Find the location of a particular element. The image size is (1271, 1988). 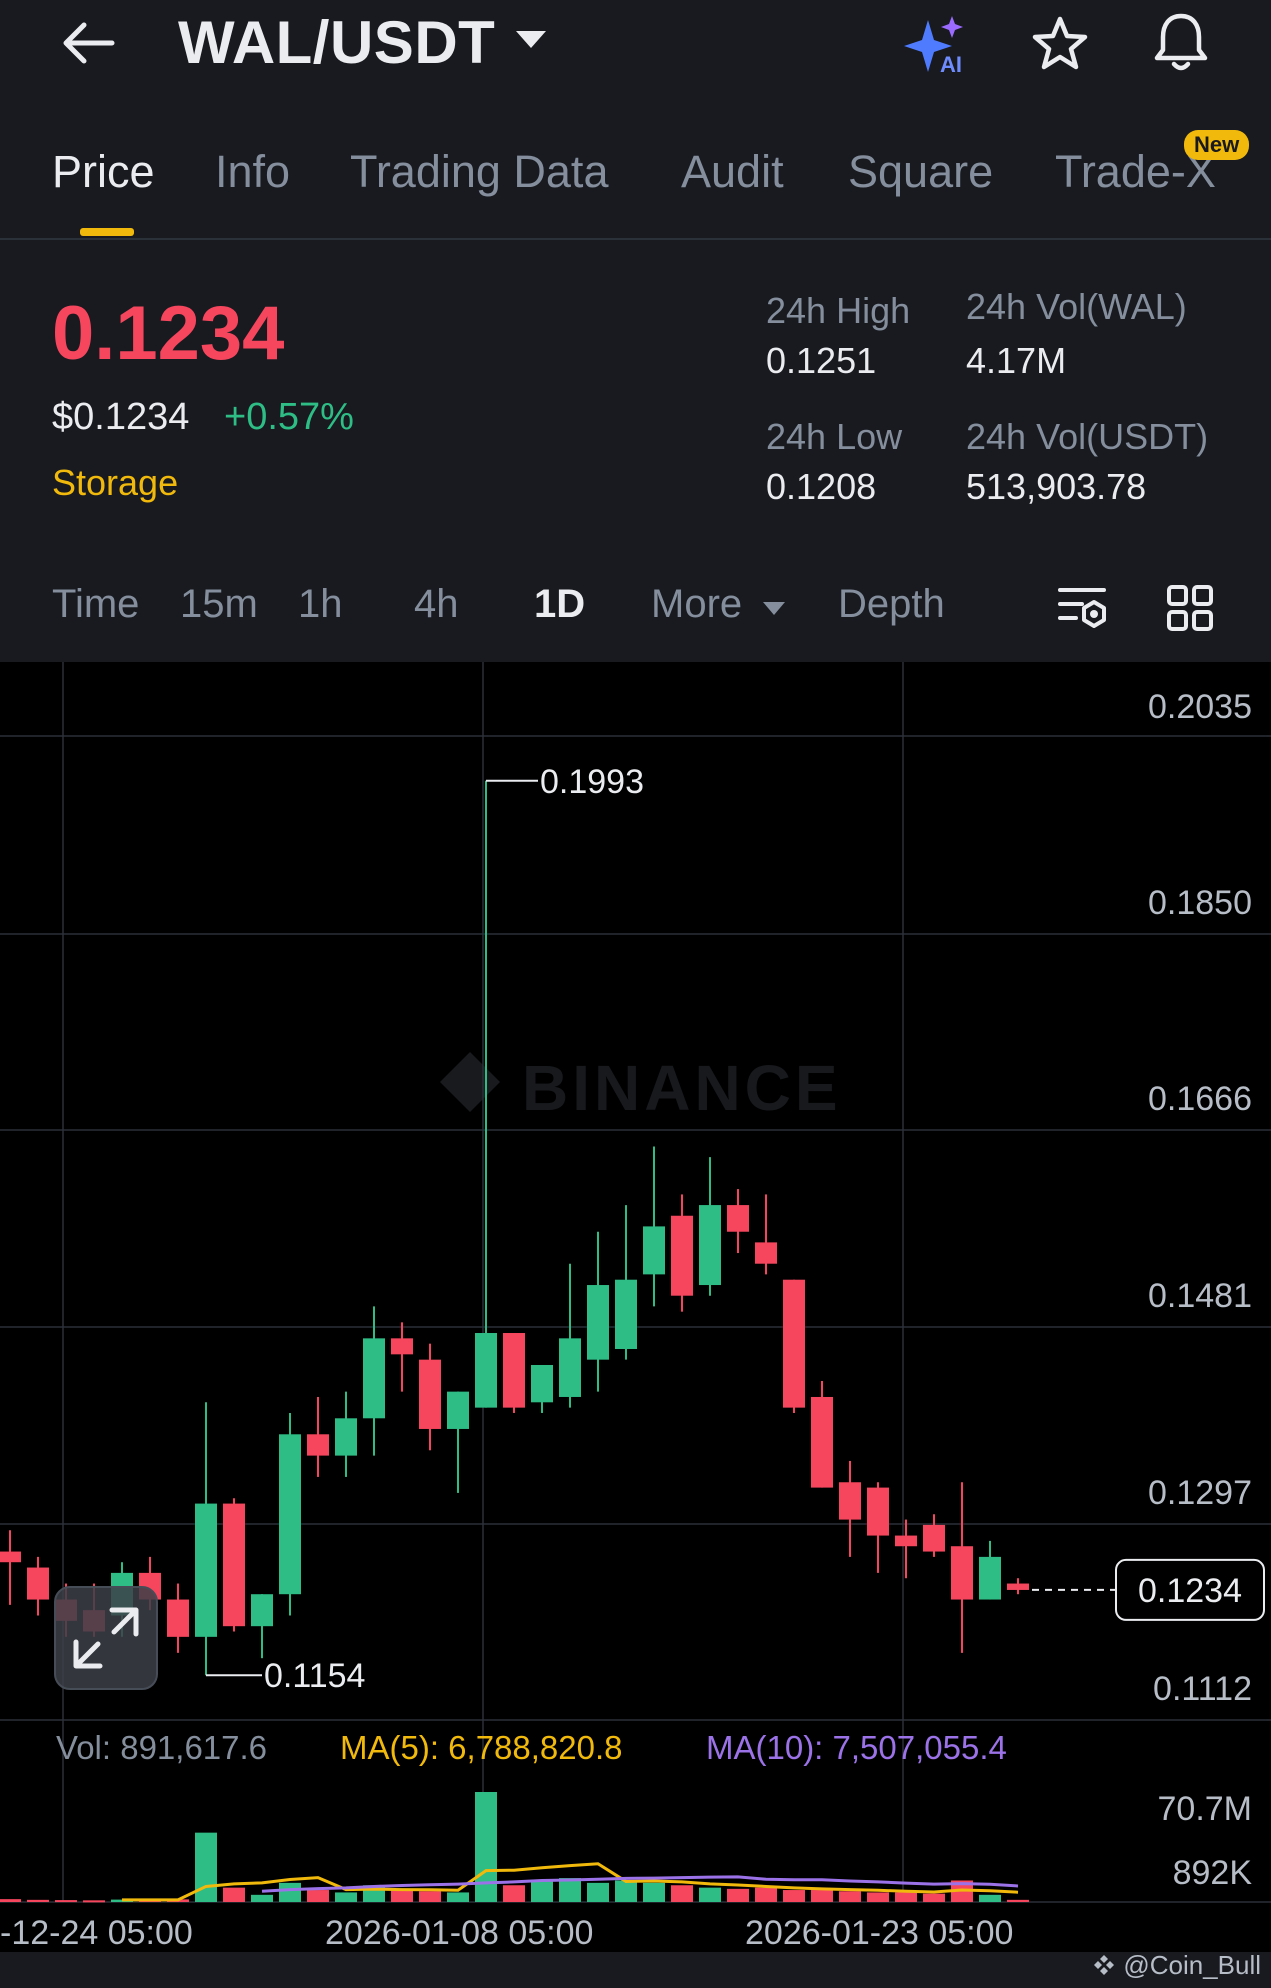

volume-axis-label: 892K is located at coordinates (1213, 1873).